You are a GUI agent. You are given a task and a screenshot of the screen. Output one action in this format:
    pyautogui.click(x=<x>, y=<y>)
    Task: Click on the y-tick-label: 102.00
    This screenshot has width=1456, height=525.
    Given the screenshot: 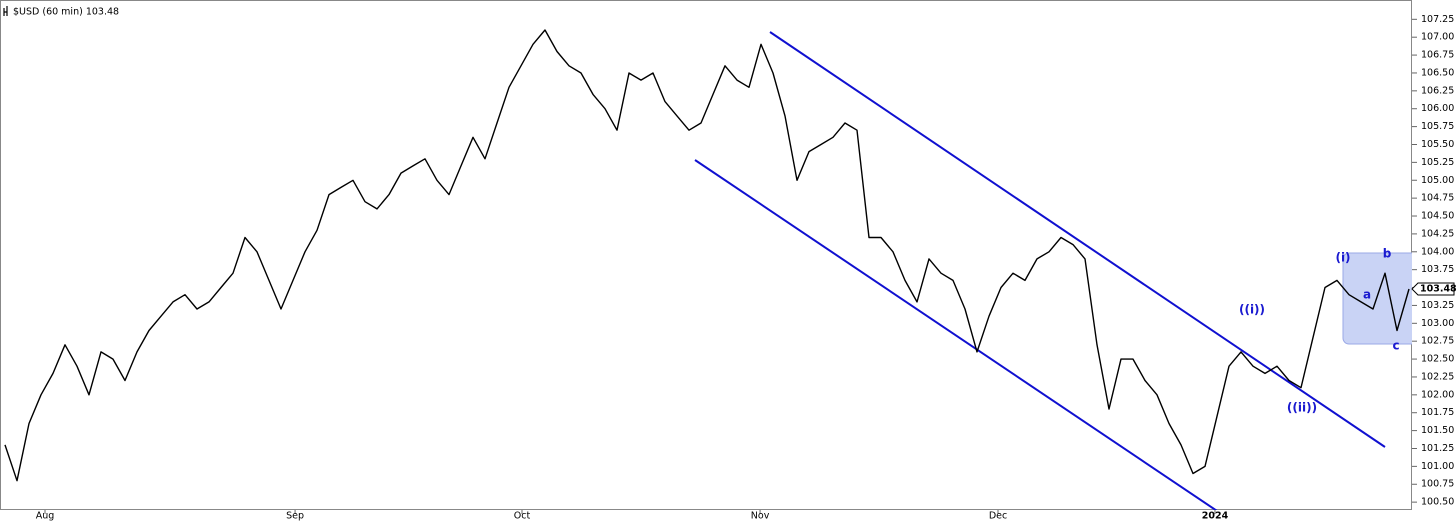 What is the action you would take?
    pyautogui.click(x=1437, y=394)
    